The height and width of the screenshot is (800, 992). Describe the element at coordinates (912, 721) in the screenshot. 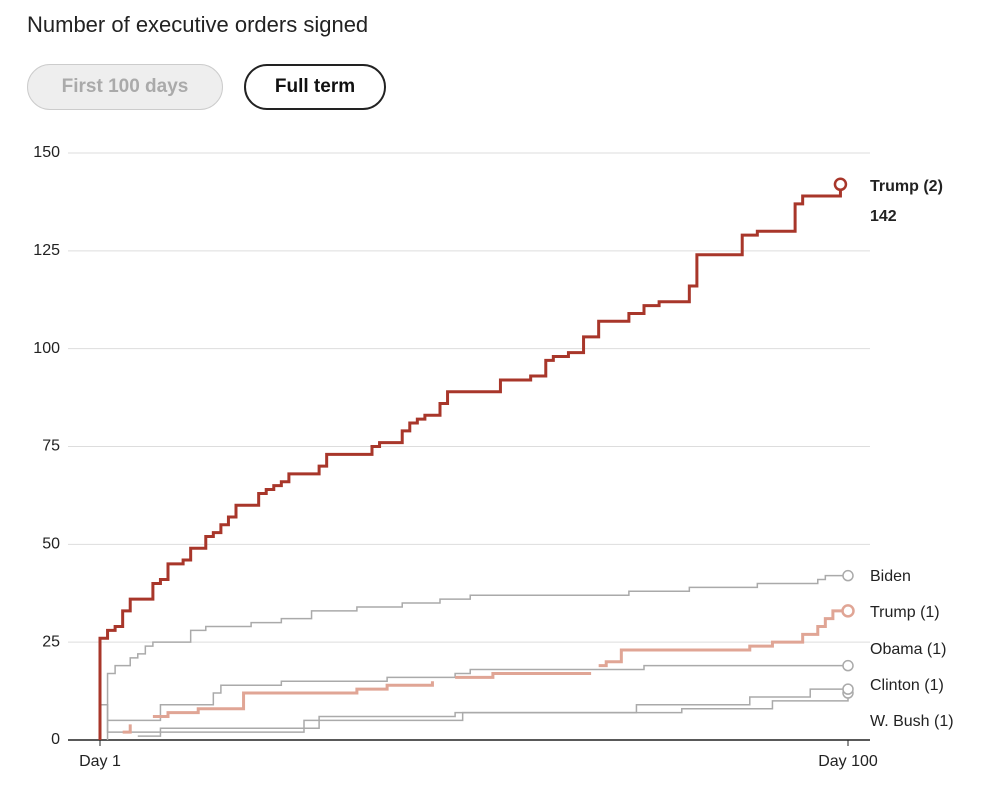

I see `series-label: W. Bush (1)` at that location.